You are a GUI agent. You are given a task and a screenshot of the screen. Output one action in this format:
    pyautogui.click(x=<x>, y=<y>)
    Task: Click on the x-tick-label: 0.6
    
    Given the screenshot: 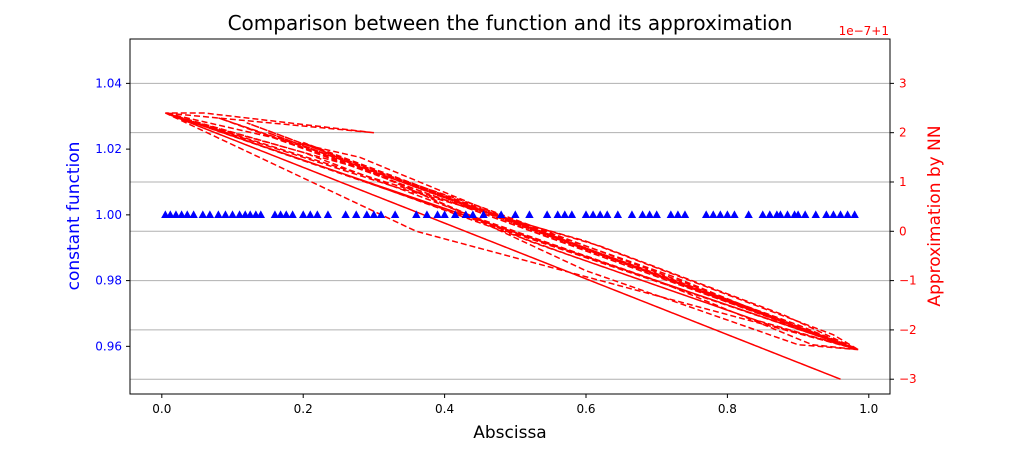 What is the action you would take?
    pyautogui.click(x=585, y=409)
    